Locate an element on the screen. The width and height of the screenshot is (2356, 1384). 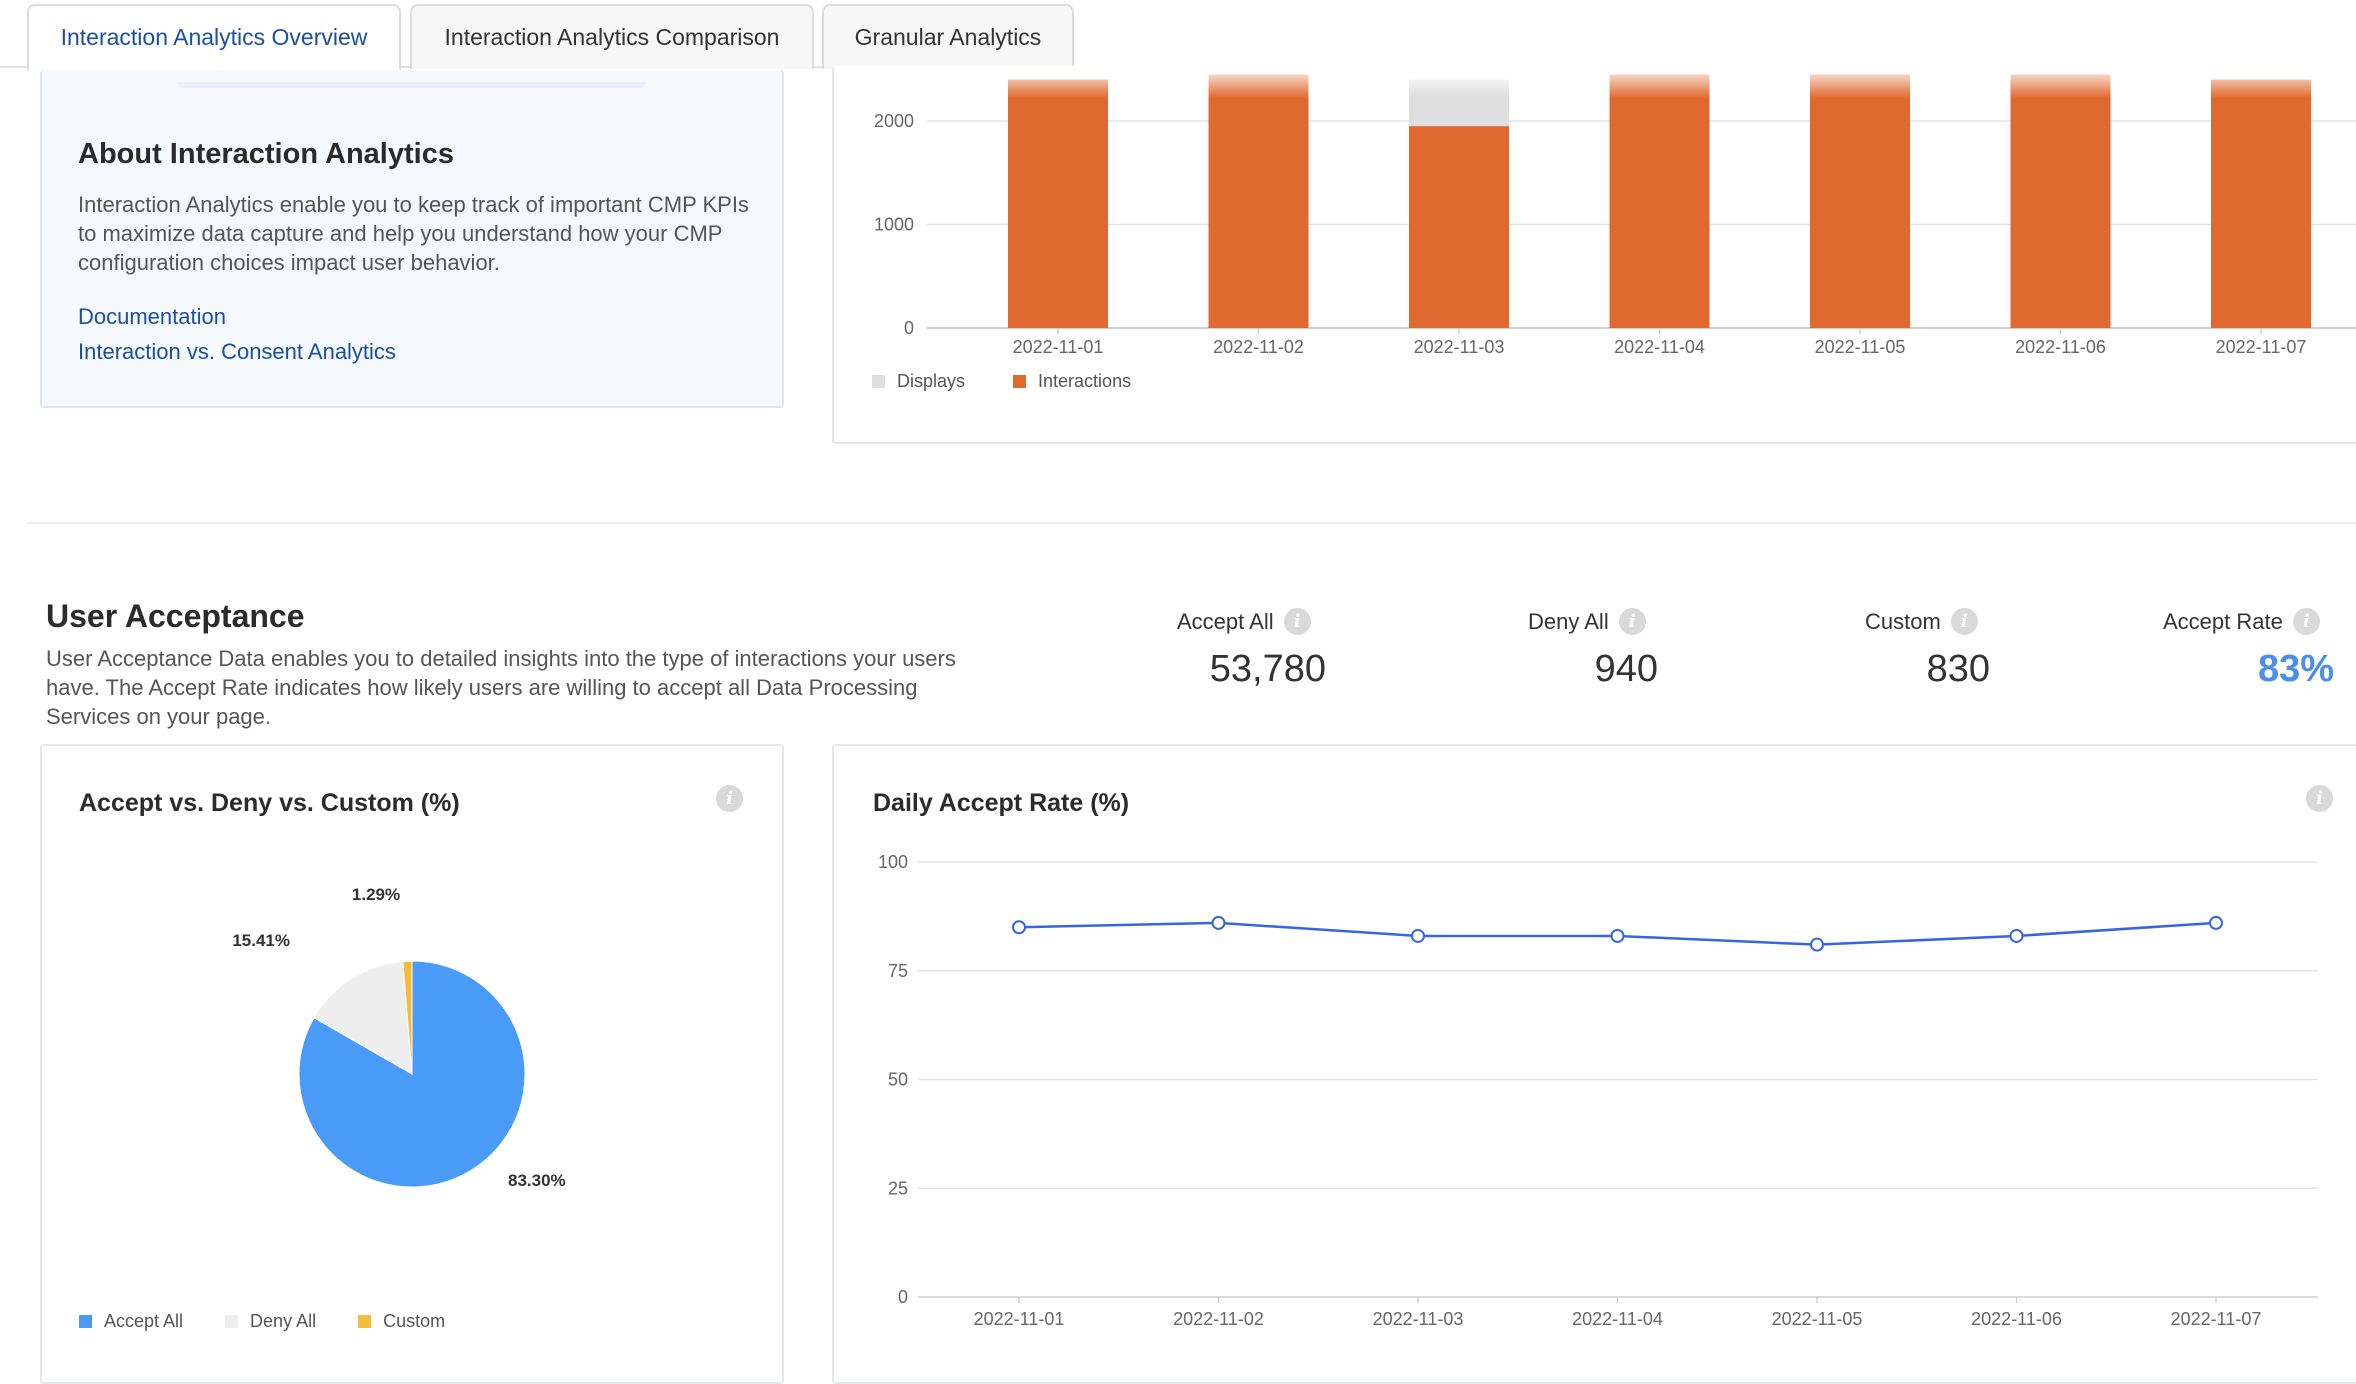
line-y-tick-label: 100 is located at coordinates (893, 862).